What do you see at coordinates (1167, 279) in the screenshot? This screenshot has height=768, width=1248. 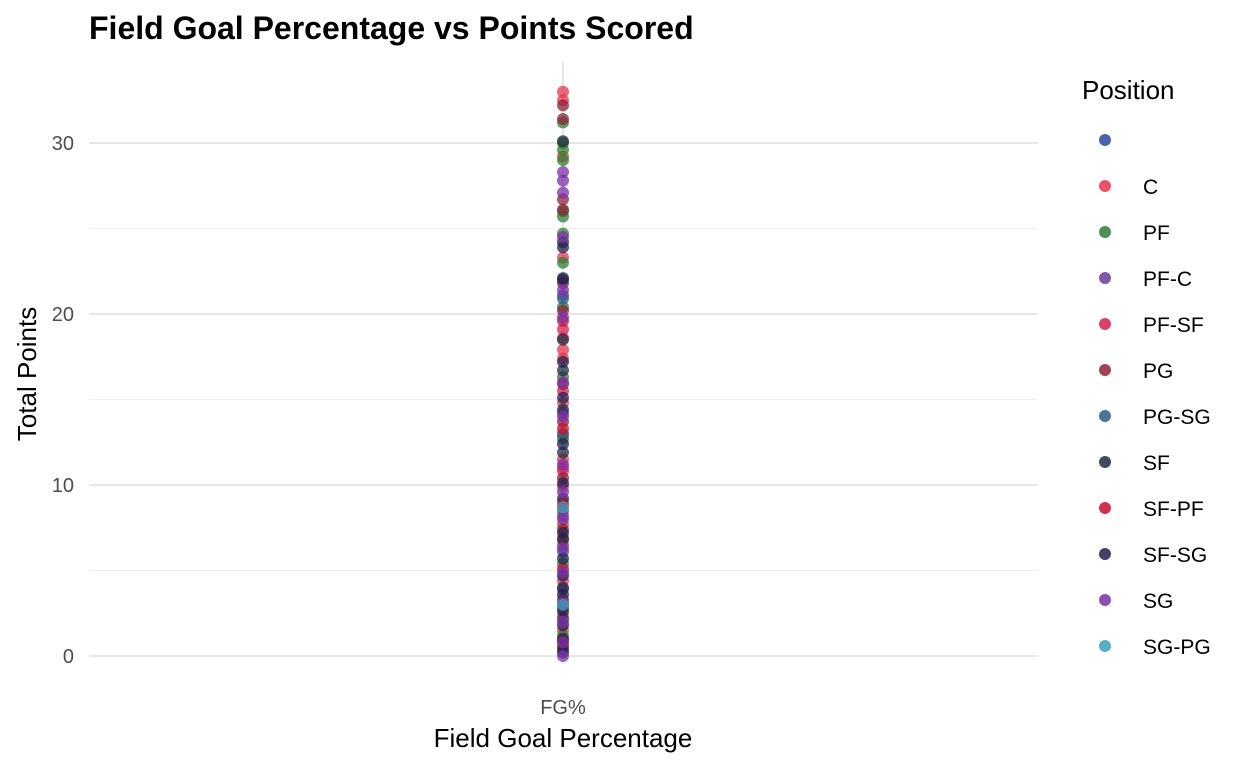 I see `legend-label: PF-C` at bounding box center [1167, 279].